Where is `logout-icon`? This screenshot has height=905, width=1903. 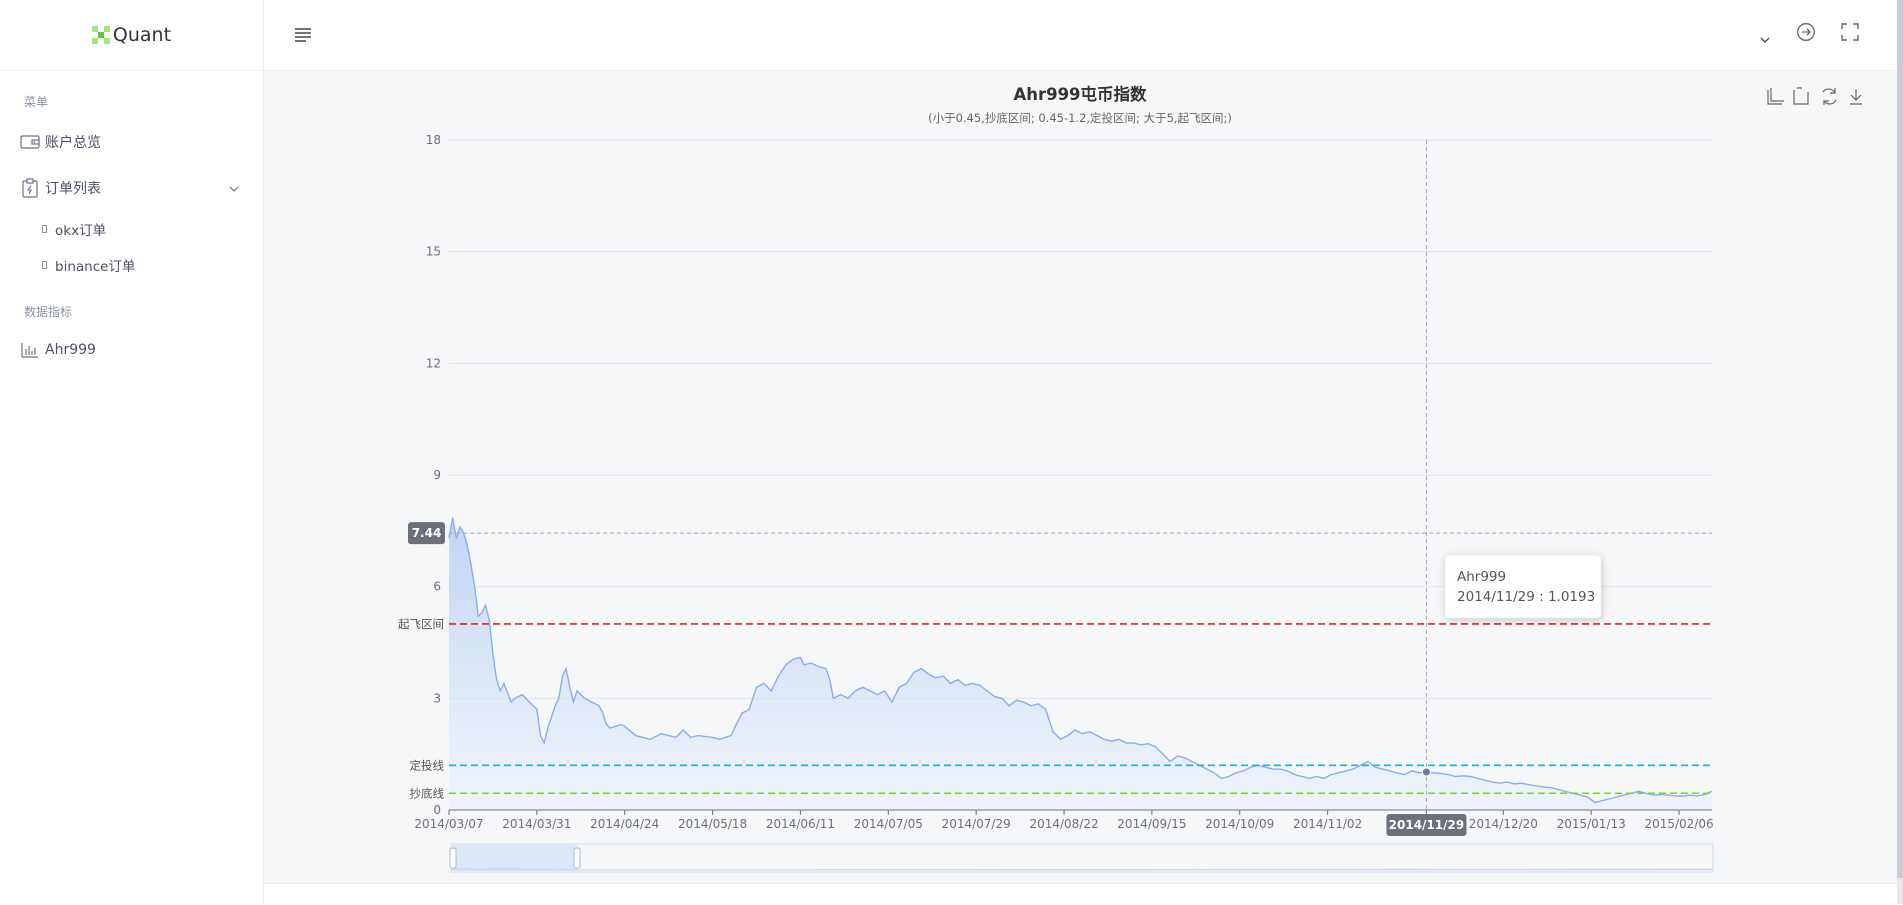
logout-icon is located at coordinates (1806, 34).